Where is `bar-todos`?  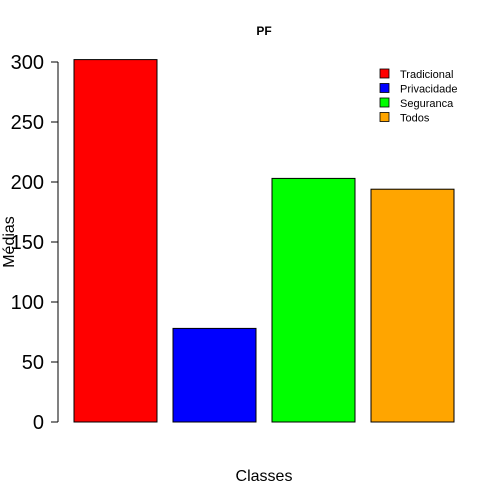 bar-todos is located at coordinates (412, 305).